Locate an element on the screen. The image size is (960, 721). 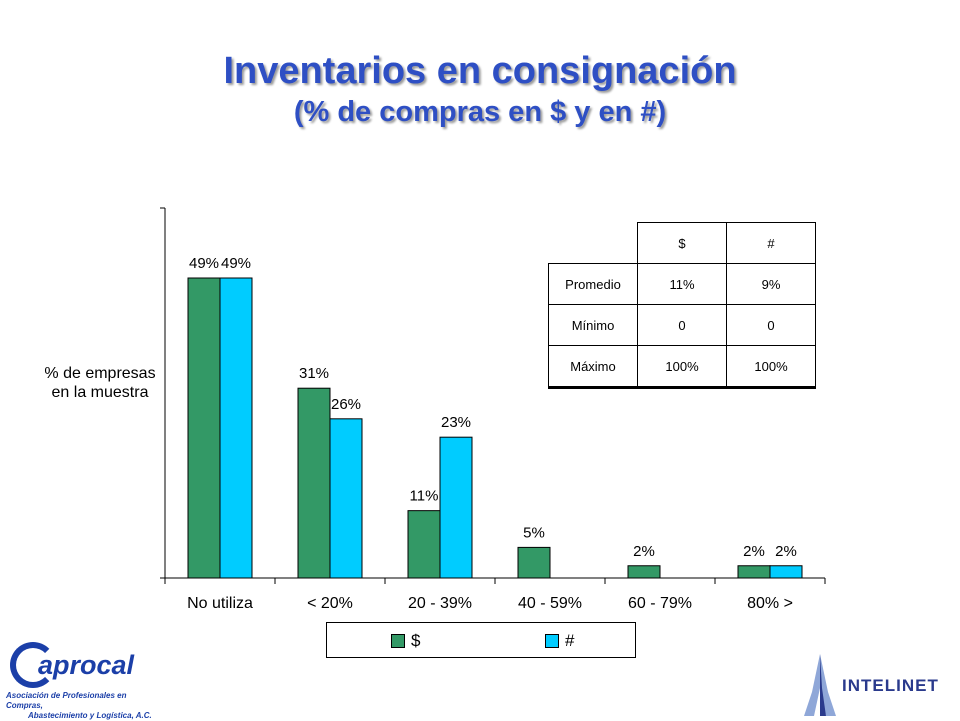
chart-legend: $ # is located at coordinates (481, 640).